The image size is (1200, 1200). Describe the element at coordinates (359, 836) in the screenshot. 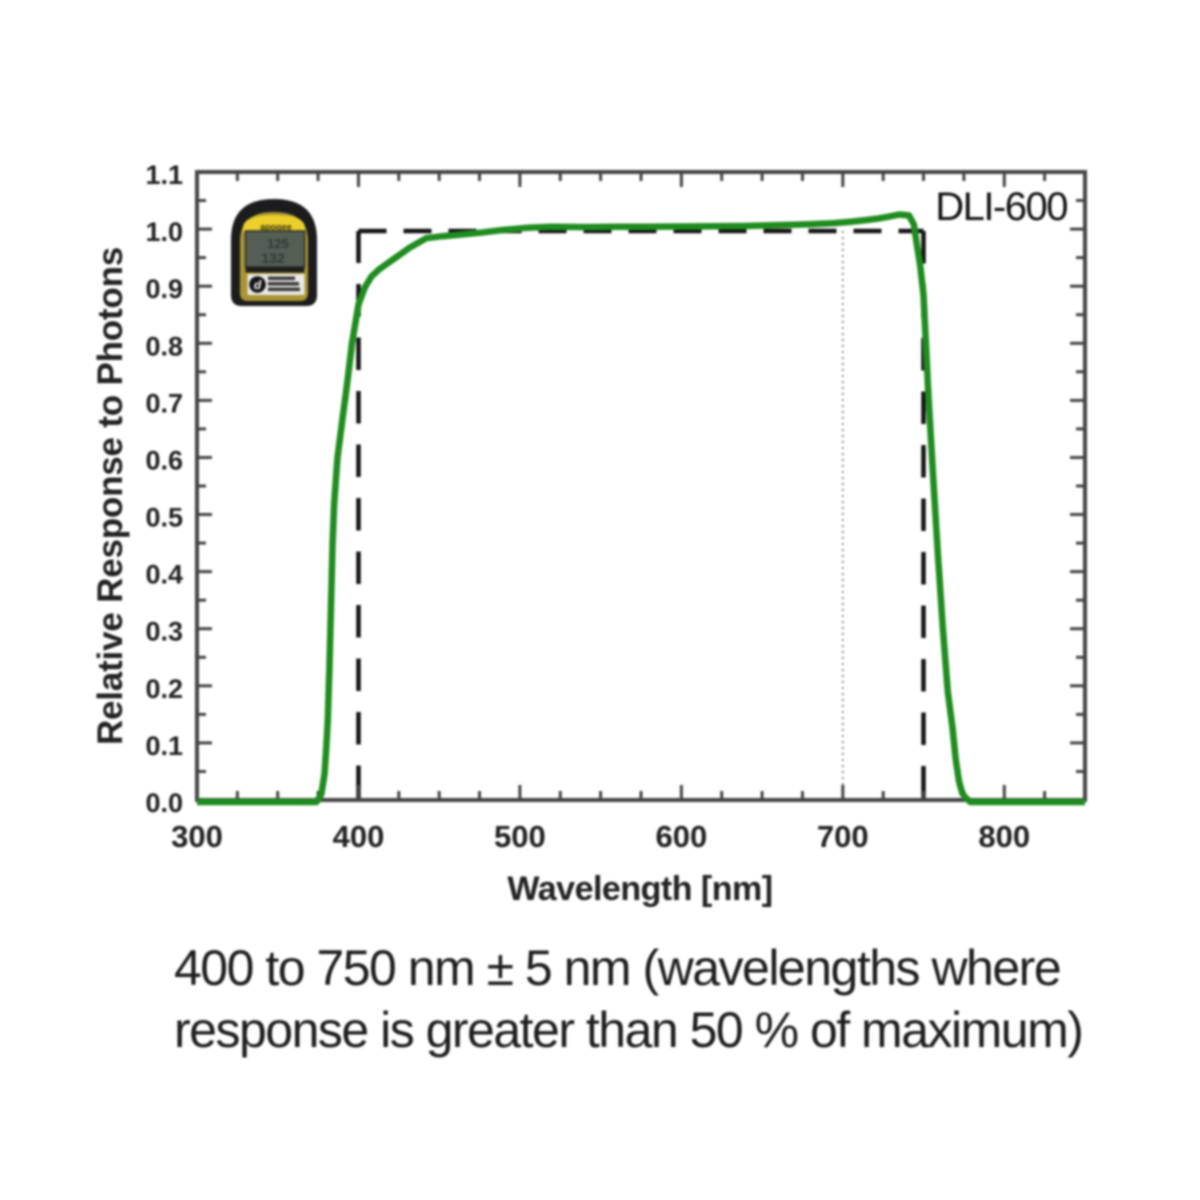

I see `svg-text: 400` at that location.